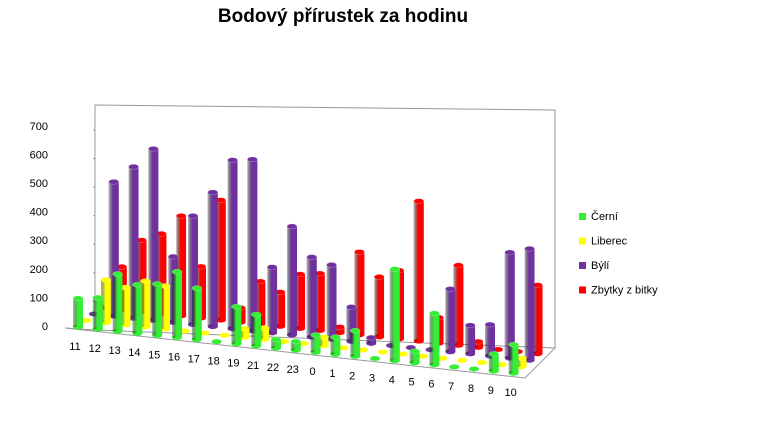  I want to click on legend-label: Černí, so click(604, 216).